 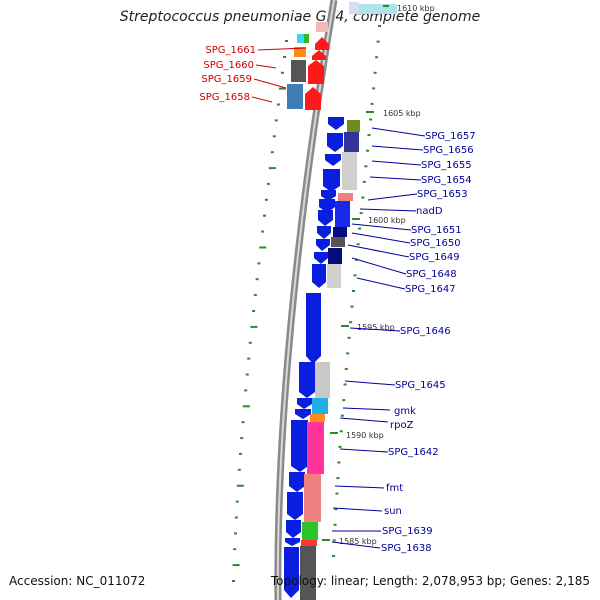 What do you see at coordinates (431, 274) in the screenshot?
I see `label-spg1648: SPG_1648` at bounding box center [431, 274].